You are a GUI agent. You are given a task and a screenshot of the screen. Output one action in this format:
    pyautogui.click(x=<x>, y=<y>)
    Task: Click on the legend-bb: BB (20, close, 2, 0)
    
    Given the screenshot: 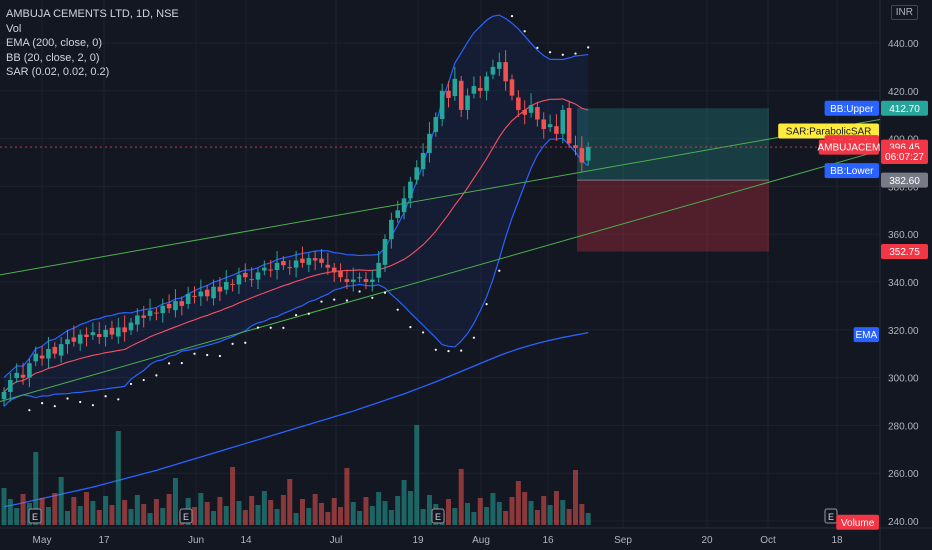 What is the action you would take?
    pyautogui.click(x=53, y=57)
    